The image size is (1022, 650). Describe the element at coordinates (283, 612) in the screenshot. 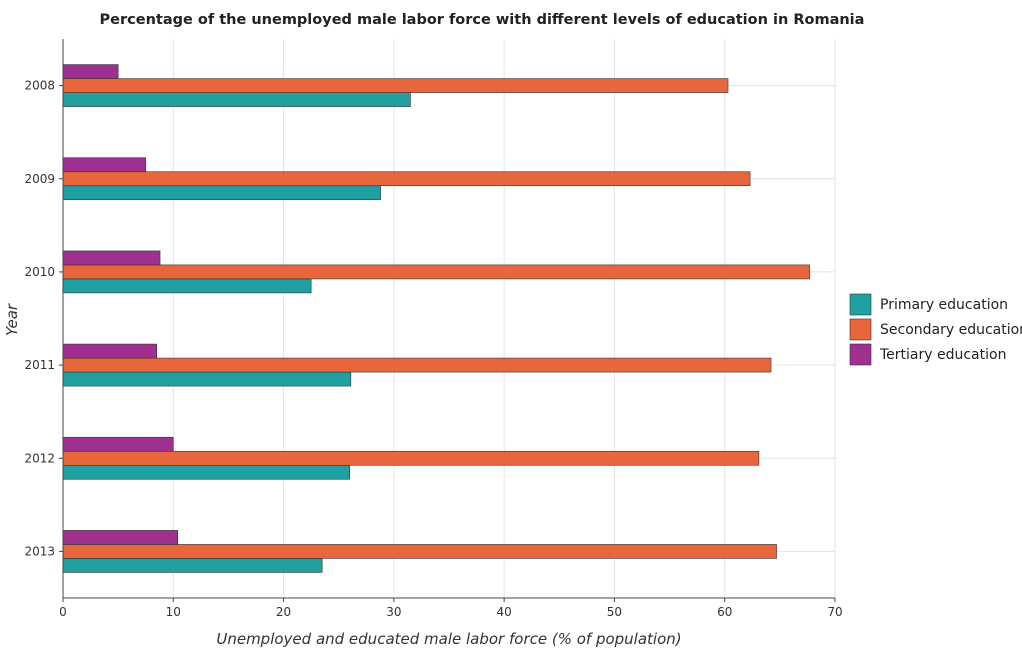

I see `x-tick-label-2: 20` at that location.